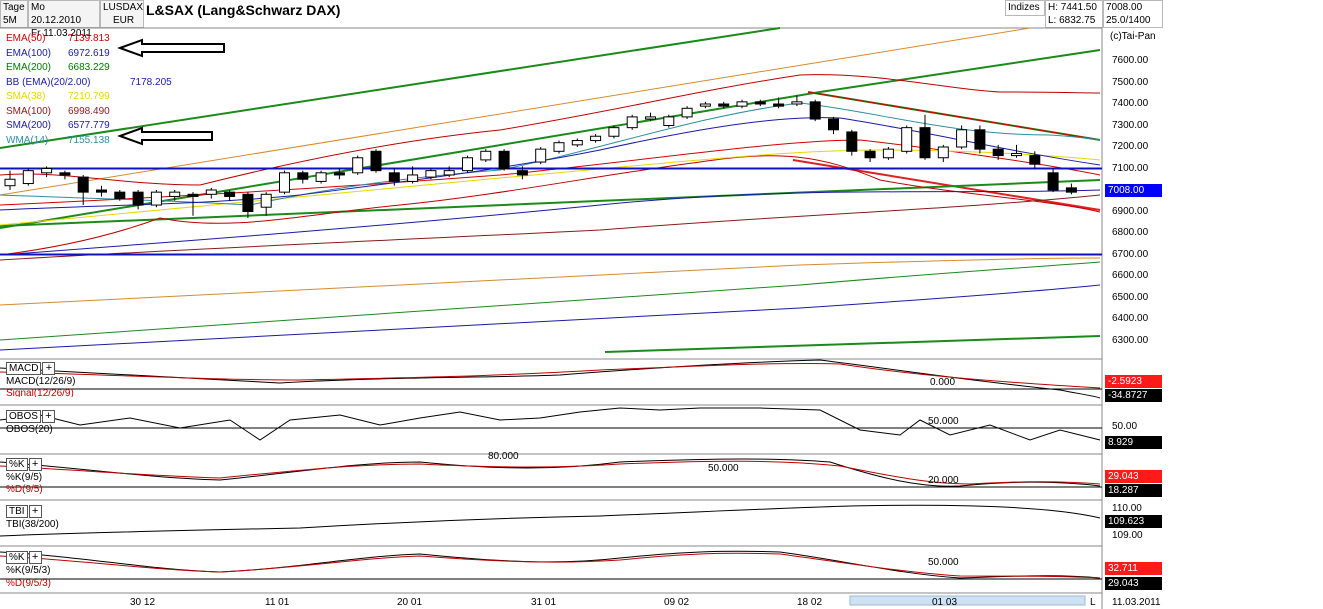  Describe the element at coordinates (171, 48) in the screenshot. I see `arrow-icon` at that location.